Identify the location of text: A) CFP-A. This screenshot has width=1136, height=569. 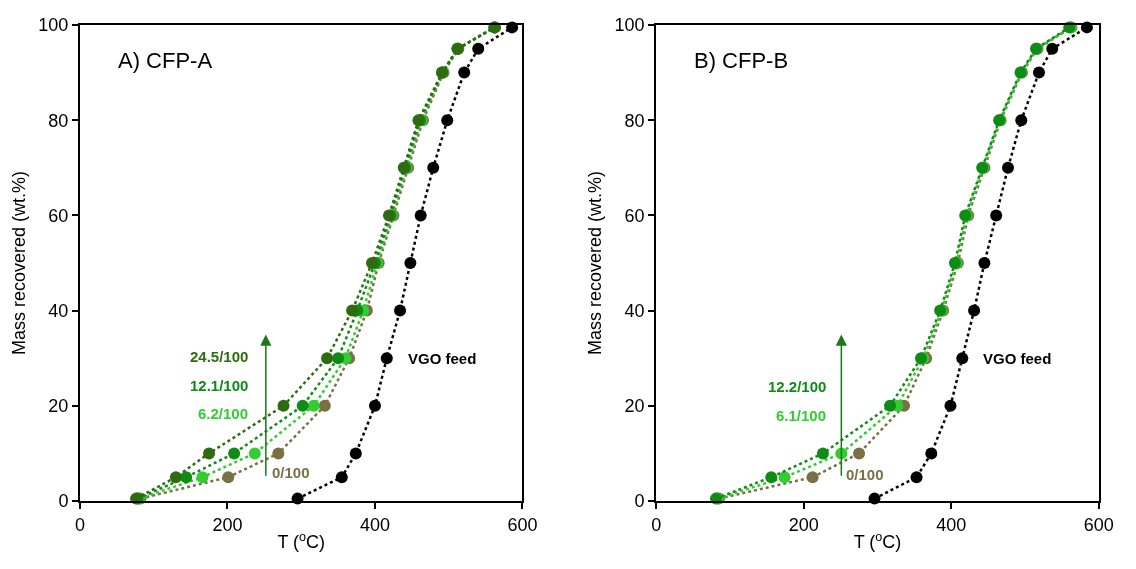
(165, 60).